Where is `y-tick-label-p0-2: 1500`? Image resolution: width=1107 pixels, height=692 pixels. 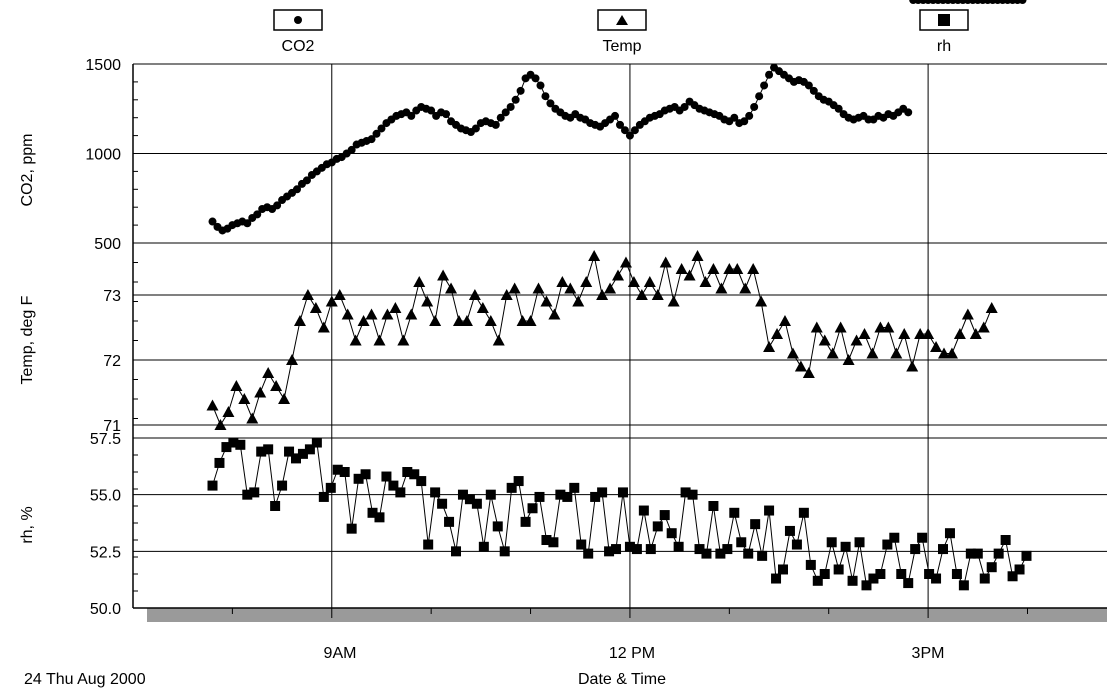
y-tick-label-p0-2: 1500 is located at coordinates (103, 65).